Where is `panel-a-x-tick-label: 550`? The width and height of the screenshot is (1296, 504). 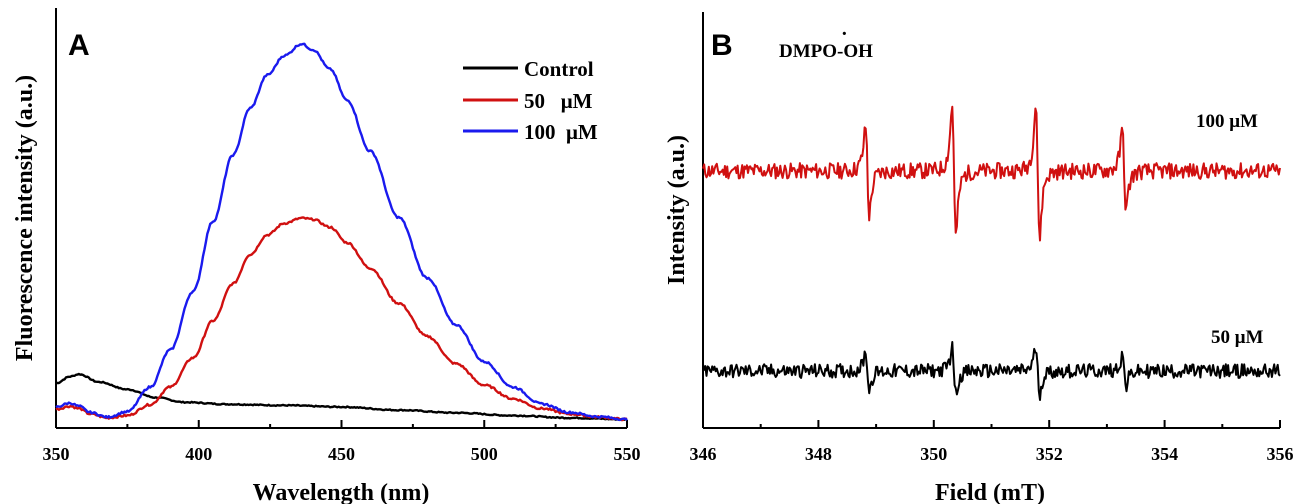
panel-a-x-tick-label: 550 is located at coordinates (627, 454).